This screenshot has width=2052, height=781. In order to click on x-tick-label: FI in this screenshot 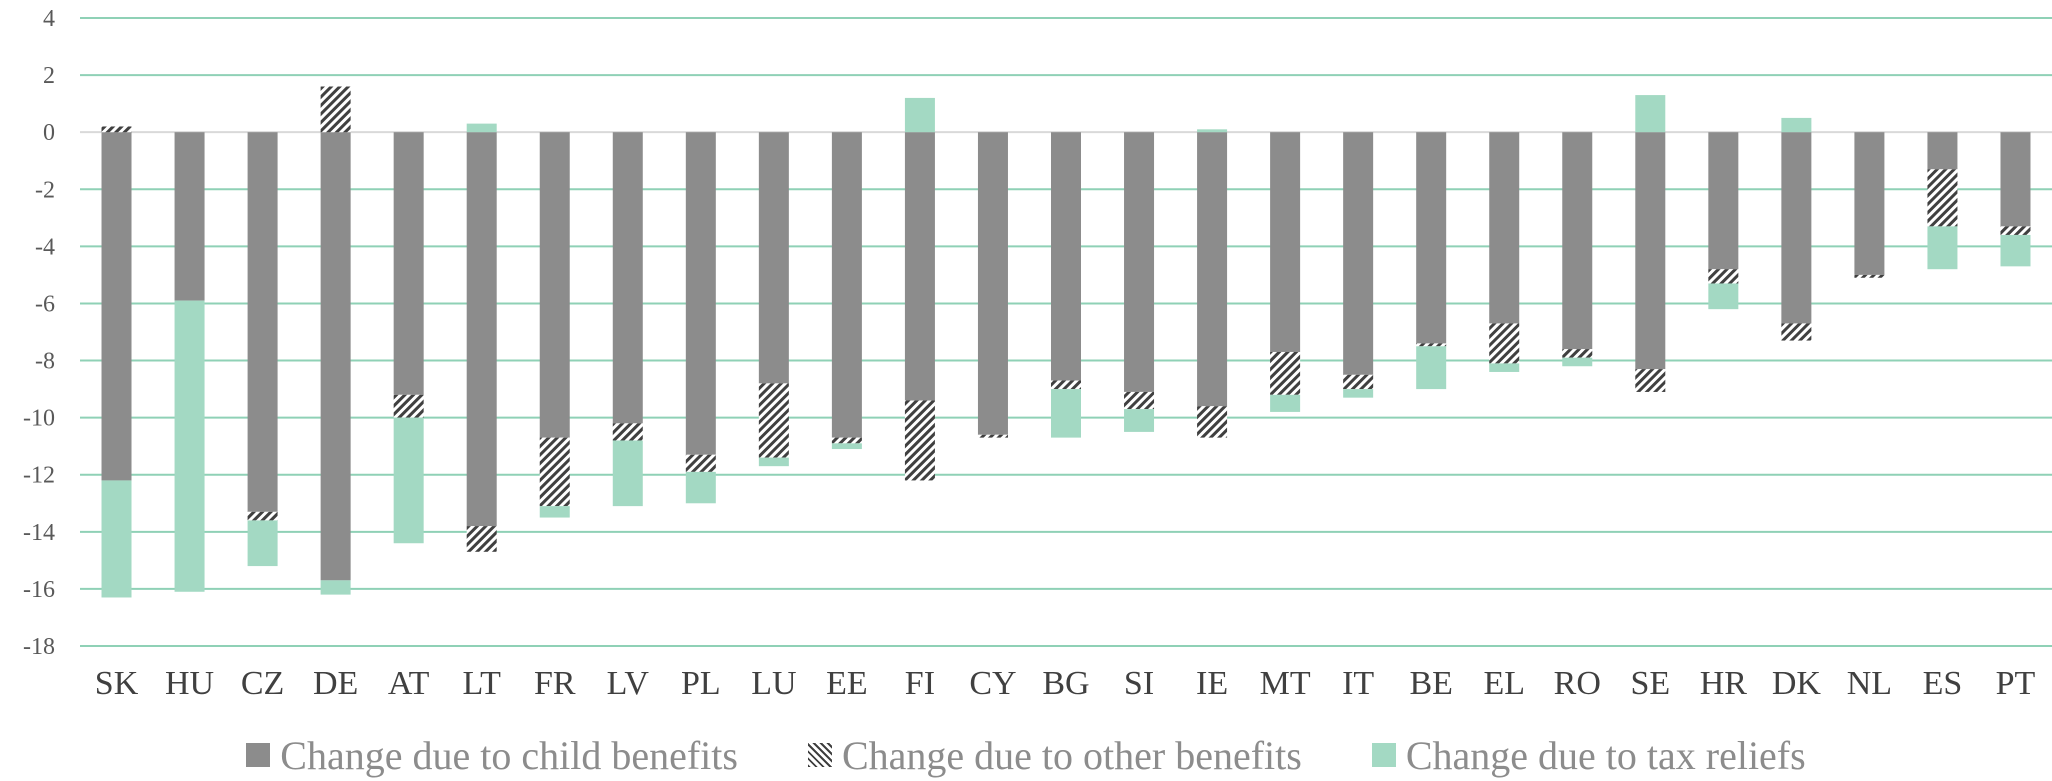, I will do `click(920, 683)`.